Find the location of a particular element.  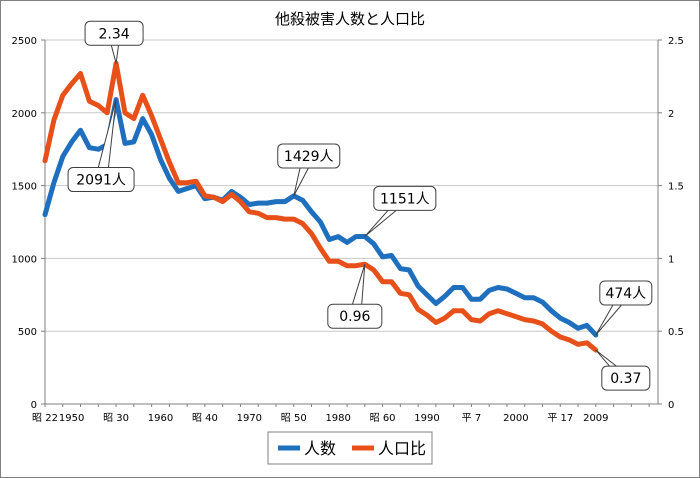

x-tick-label: 1950 is located at coordinates (71, 418).